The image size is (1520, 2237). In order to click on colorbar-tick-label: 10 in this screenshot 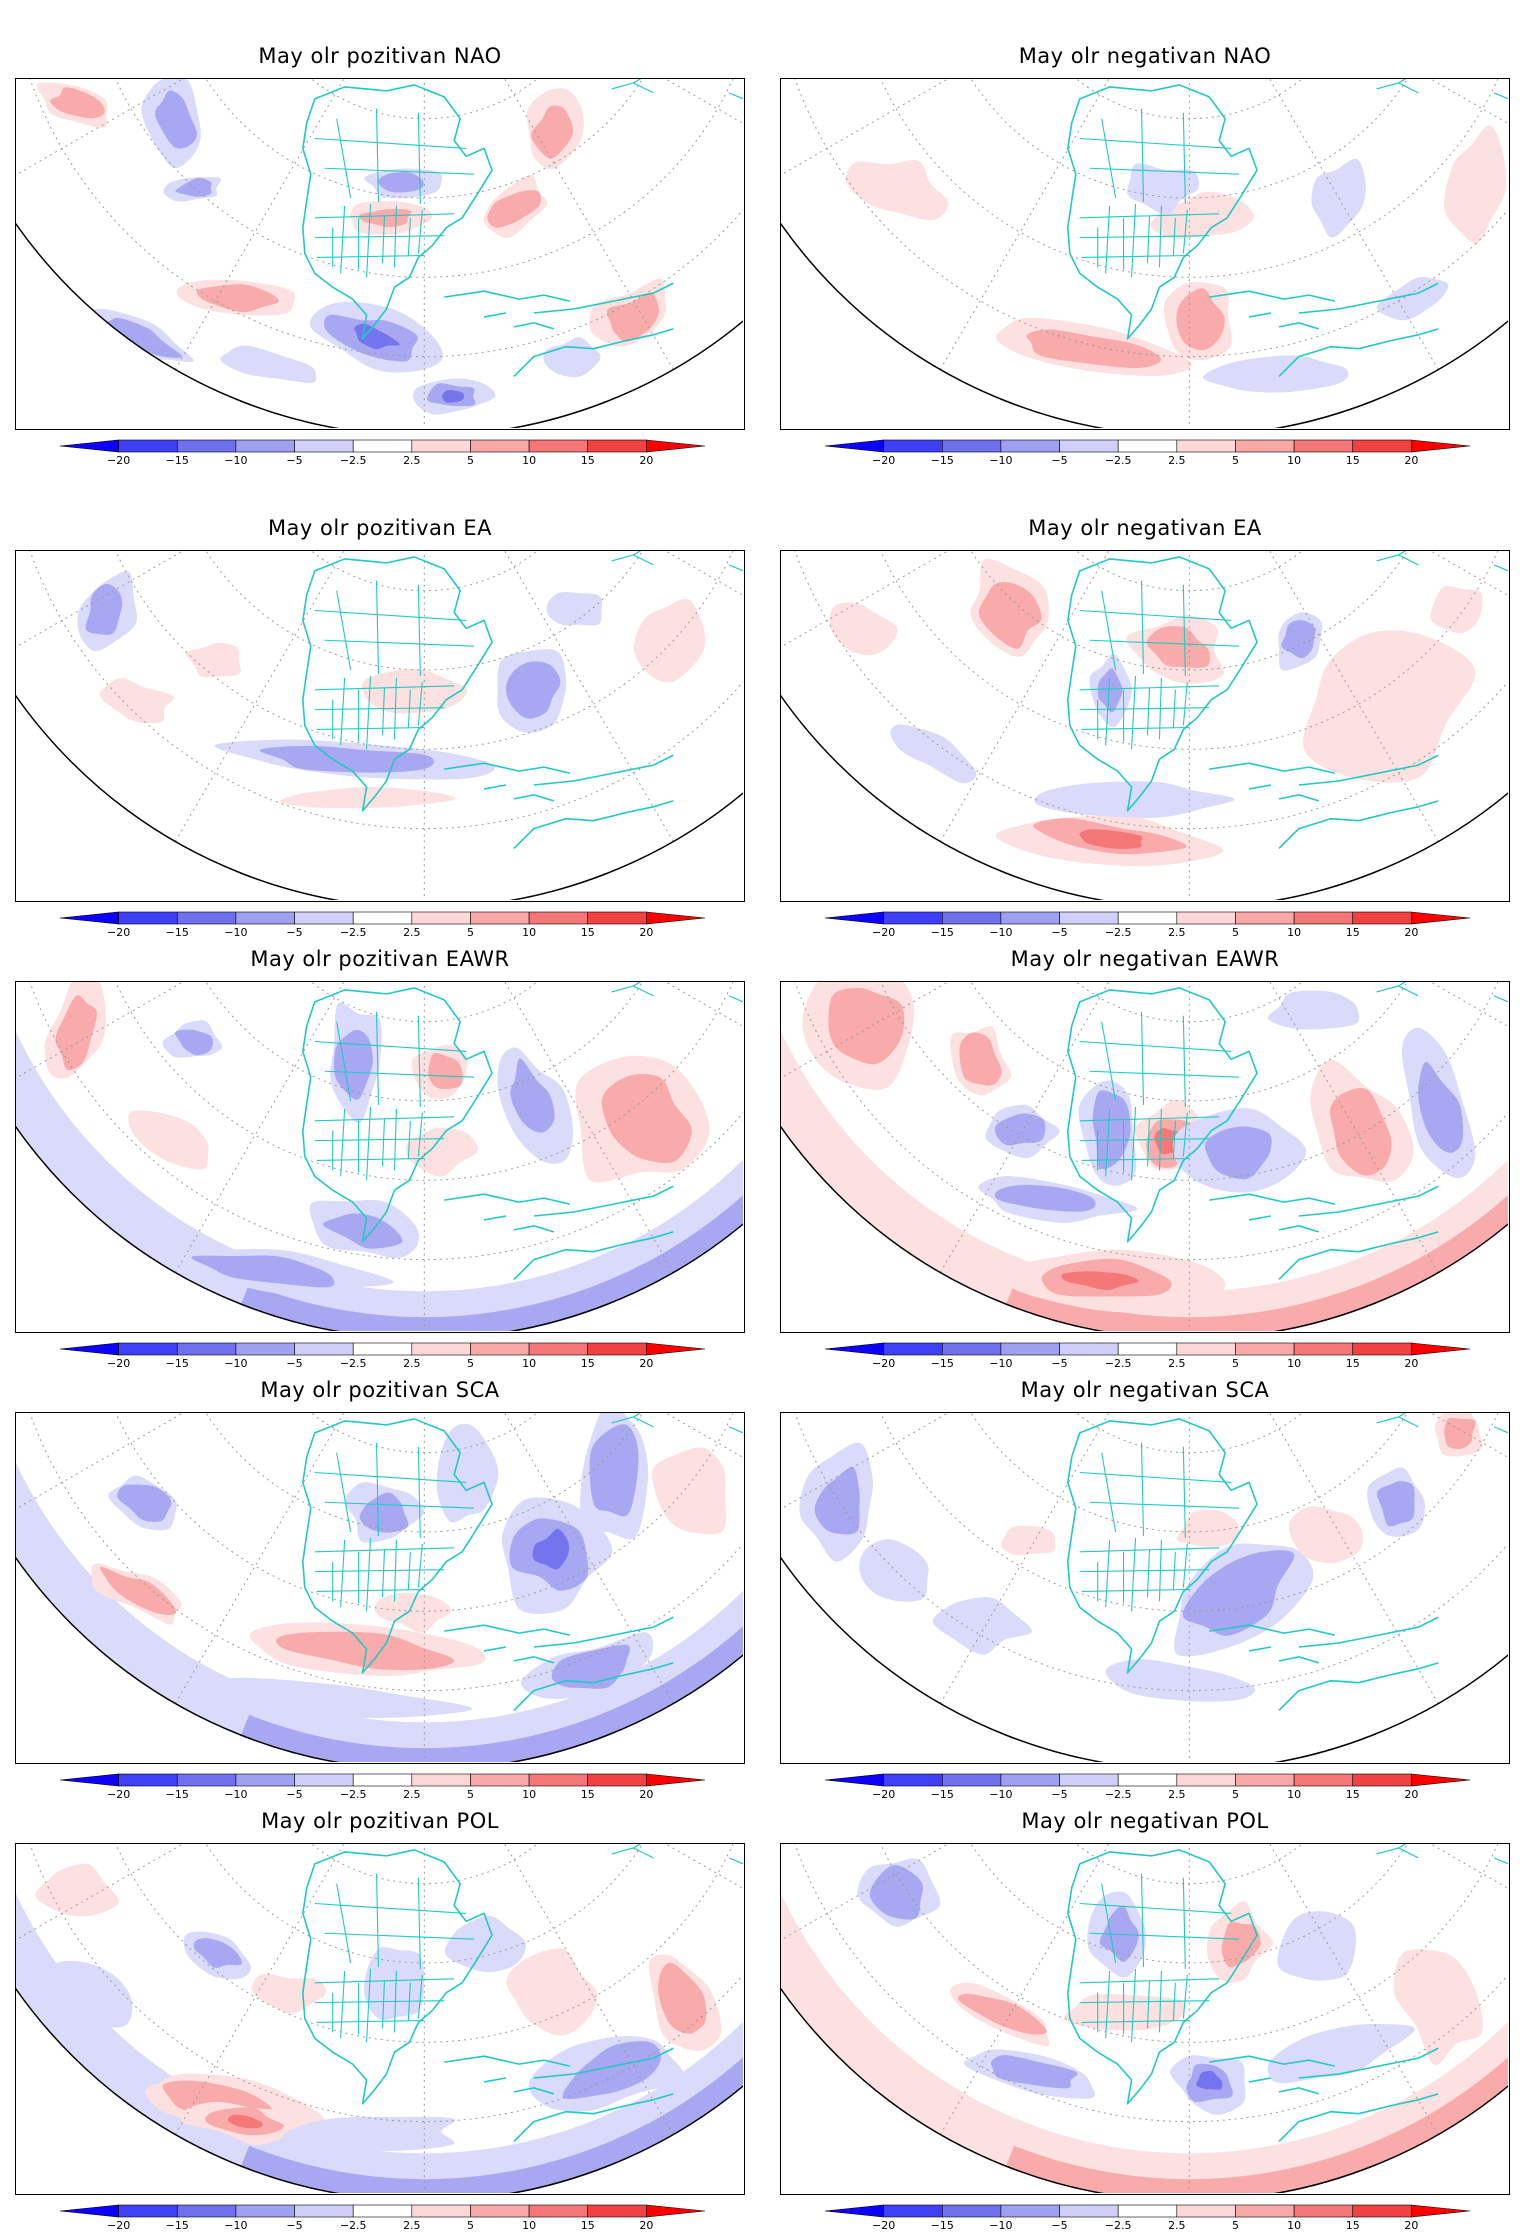, I will do `click(1294, 460)`.